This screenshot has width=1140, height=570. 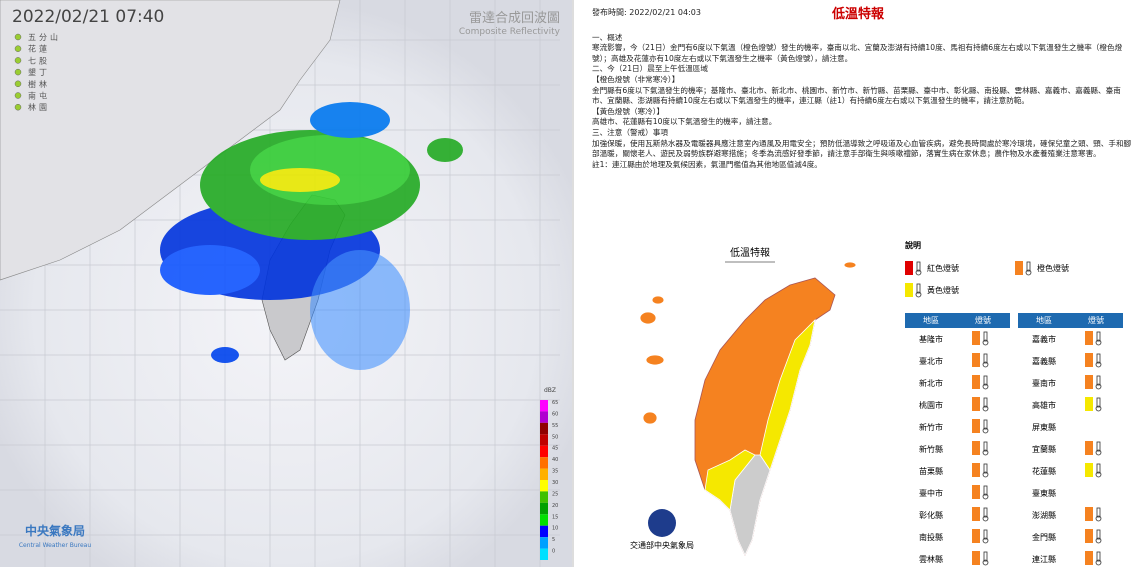 What do you see at coordinates (553, 540) in the screenshot?
I see `colorbar-tick: 5` at bounding box center [553, 540].